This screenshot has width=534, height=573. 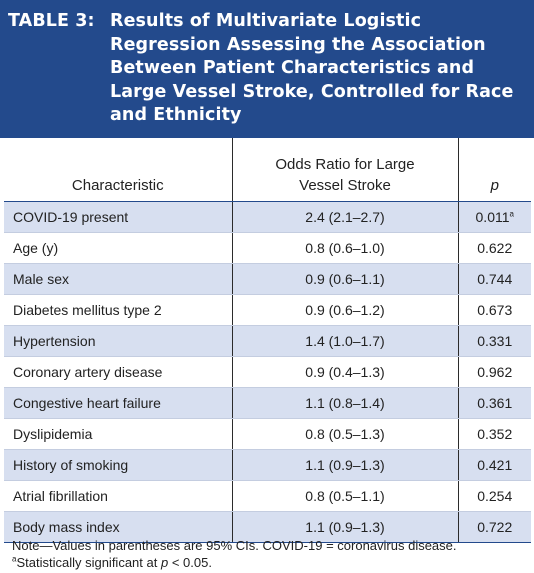 I want to click on footnote-p-symbol: p, so click(x=164, y=562).